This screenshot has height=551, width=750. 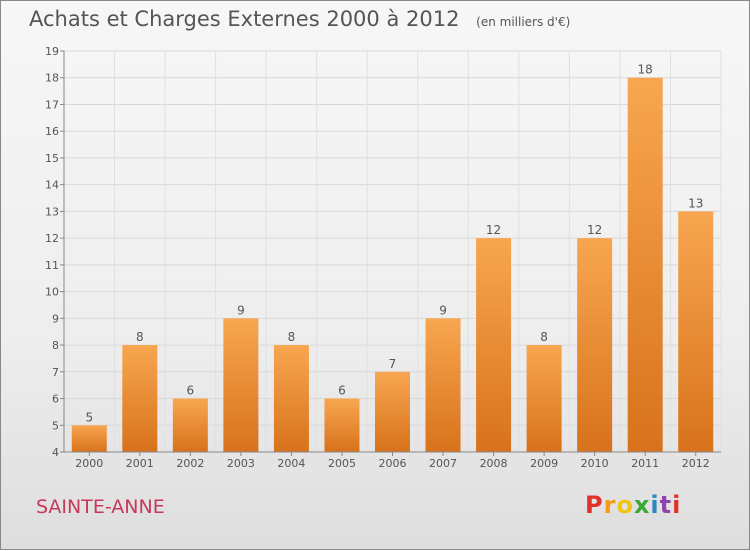 I want to click on x-tick-label: 2012, so click(x=696, y=463).